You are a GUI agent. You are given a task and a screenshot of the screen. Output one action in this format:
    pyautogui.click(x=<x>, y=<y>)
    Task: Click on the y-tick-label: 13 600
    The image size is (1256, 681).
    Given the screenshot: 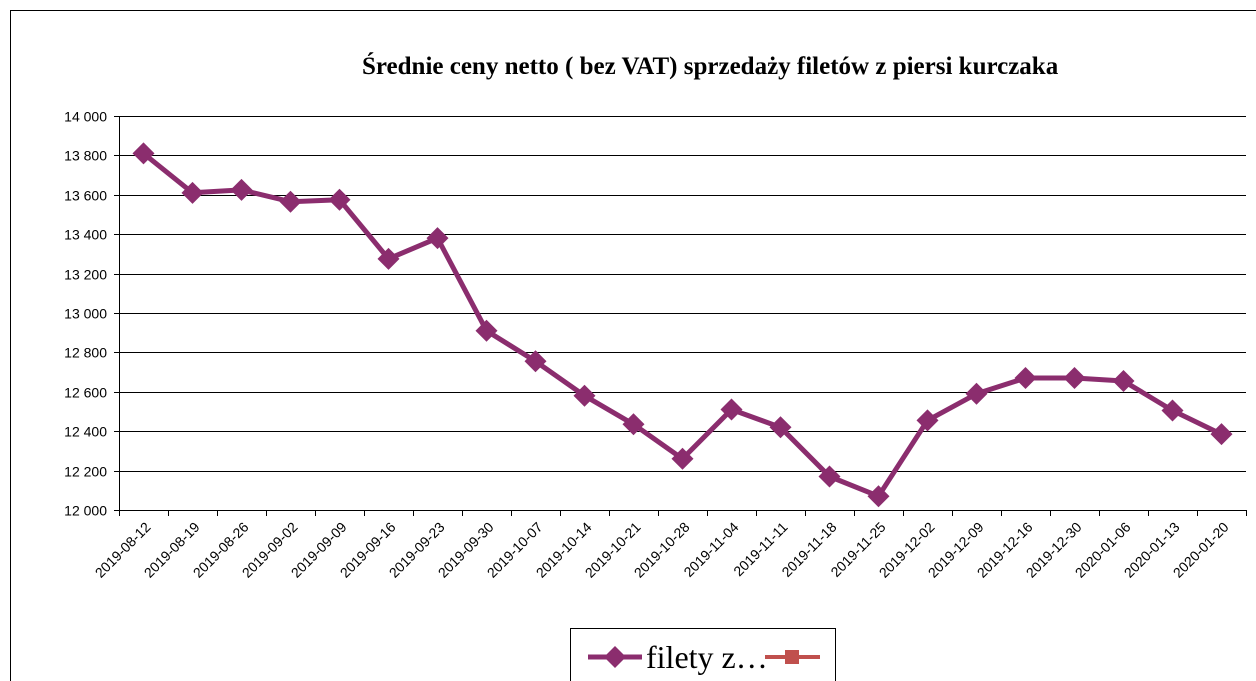 What is the action you would take?
    pyautogui.click(x=85, y=196)
    